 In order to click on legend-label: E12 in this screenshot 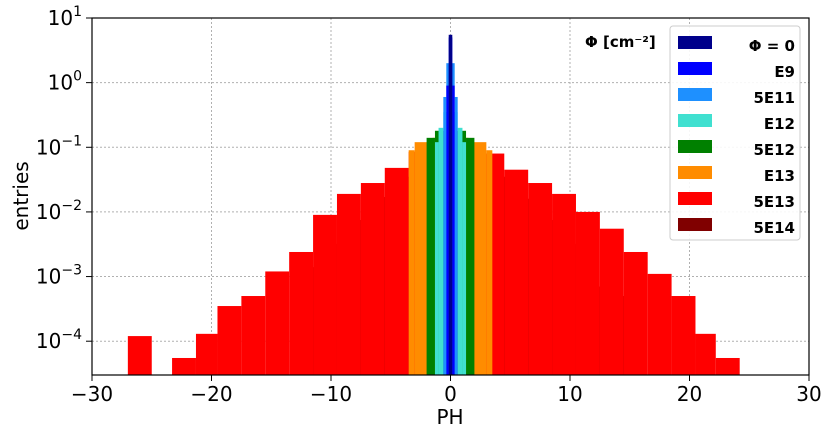, I will do `click(779, 124)`.